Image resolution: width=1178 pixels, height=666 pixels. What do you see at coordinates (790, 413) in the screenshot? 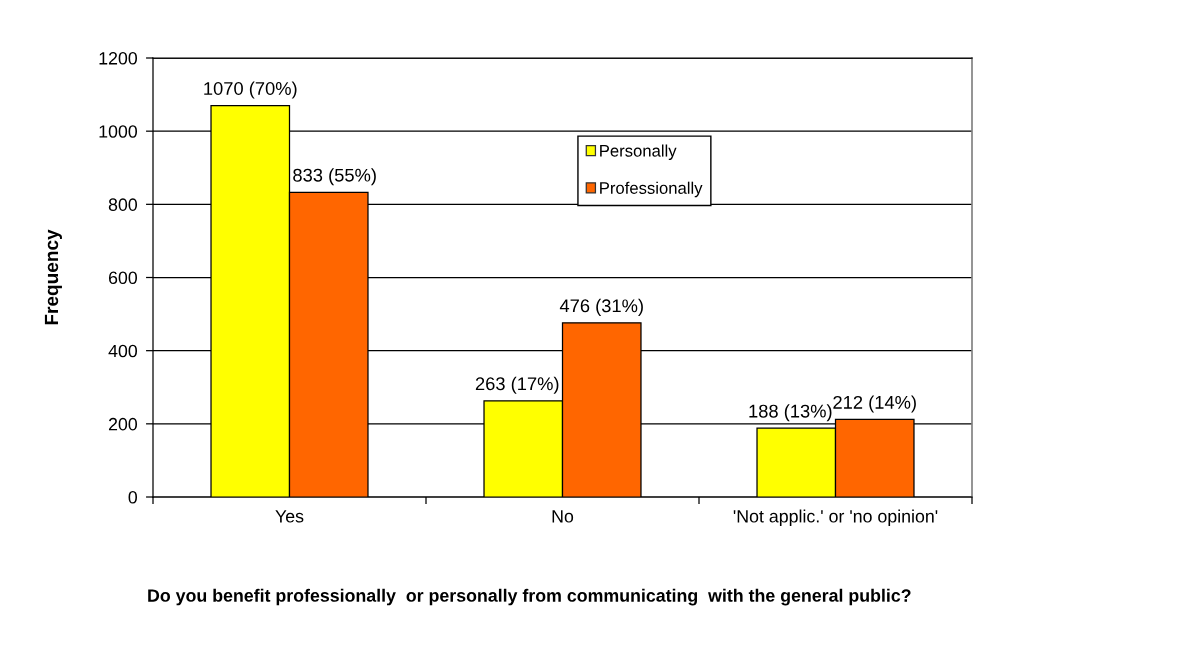
I see `data-label: 188 (13%)` at bounding box center [790, 413].